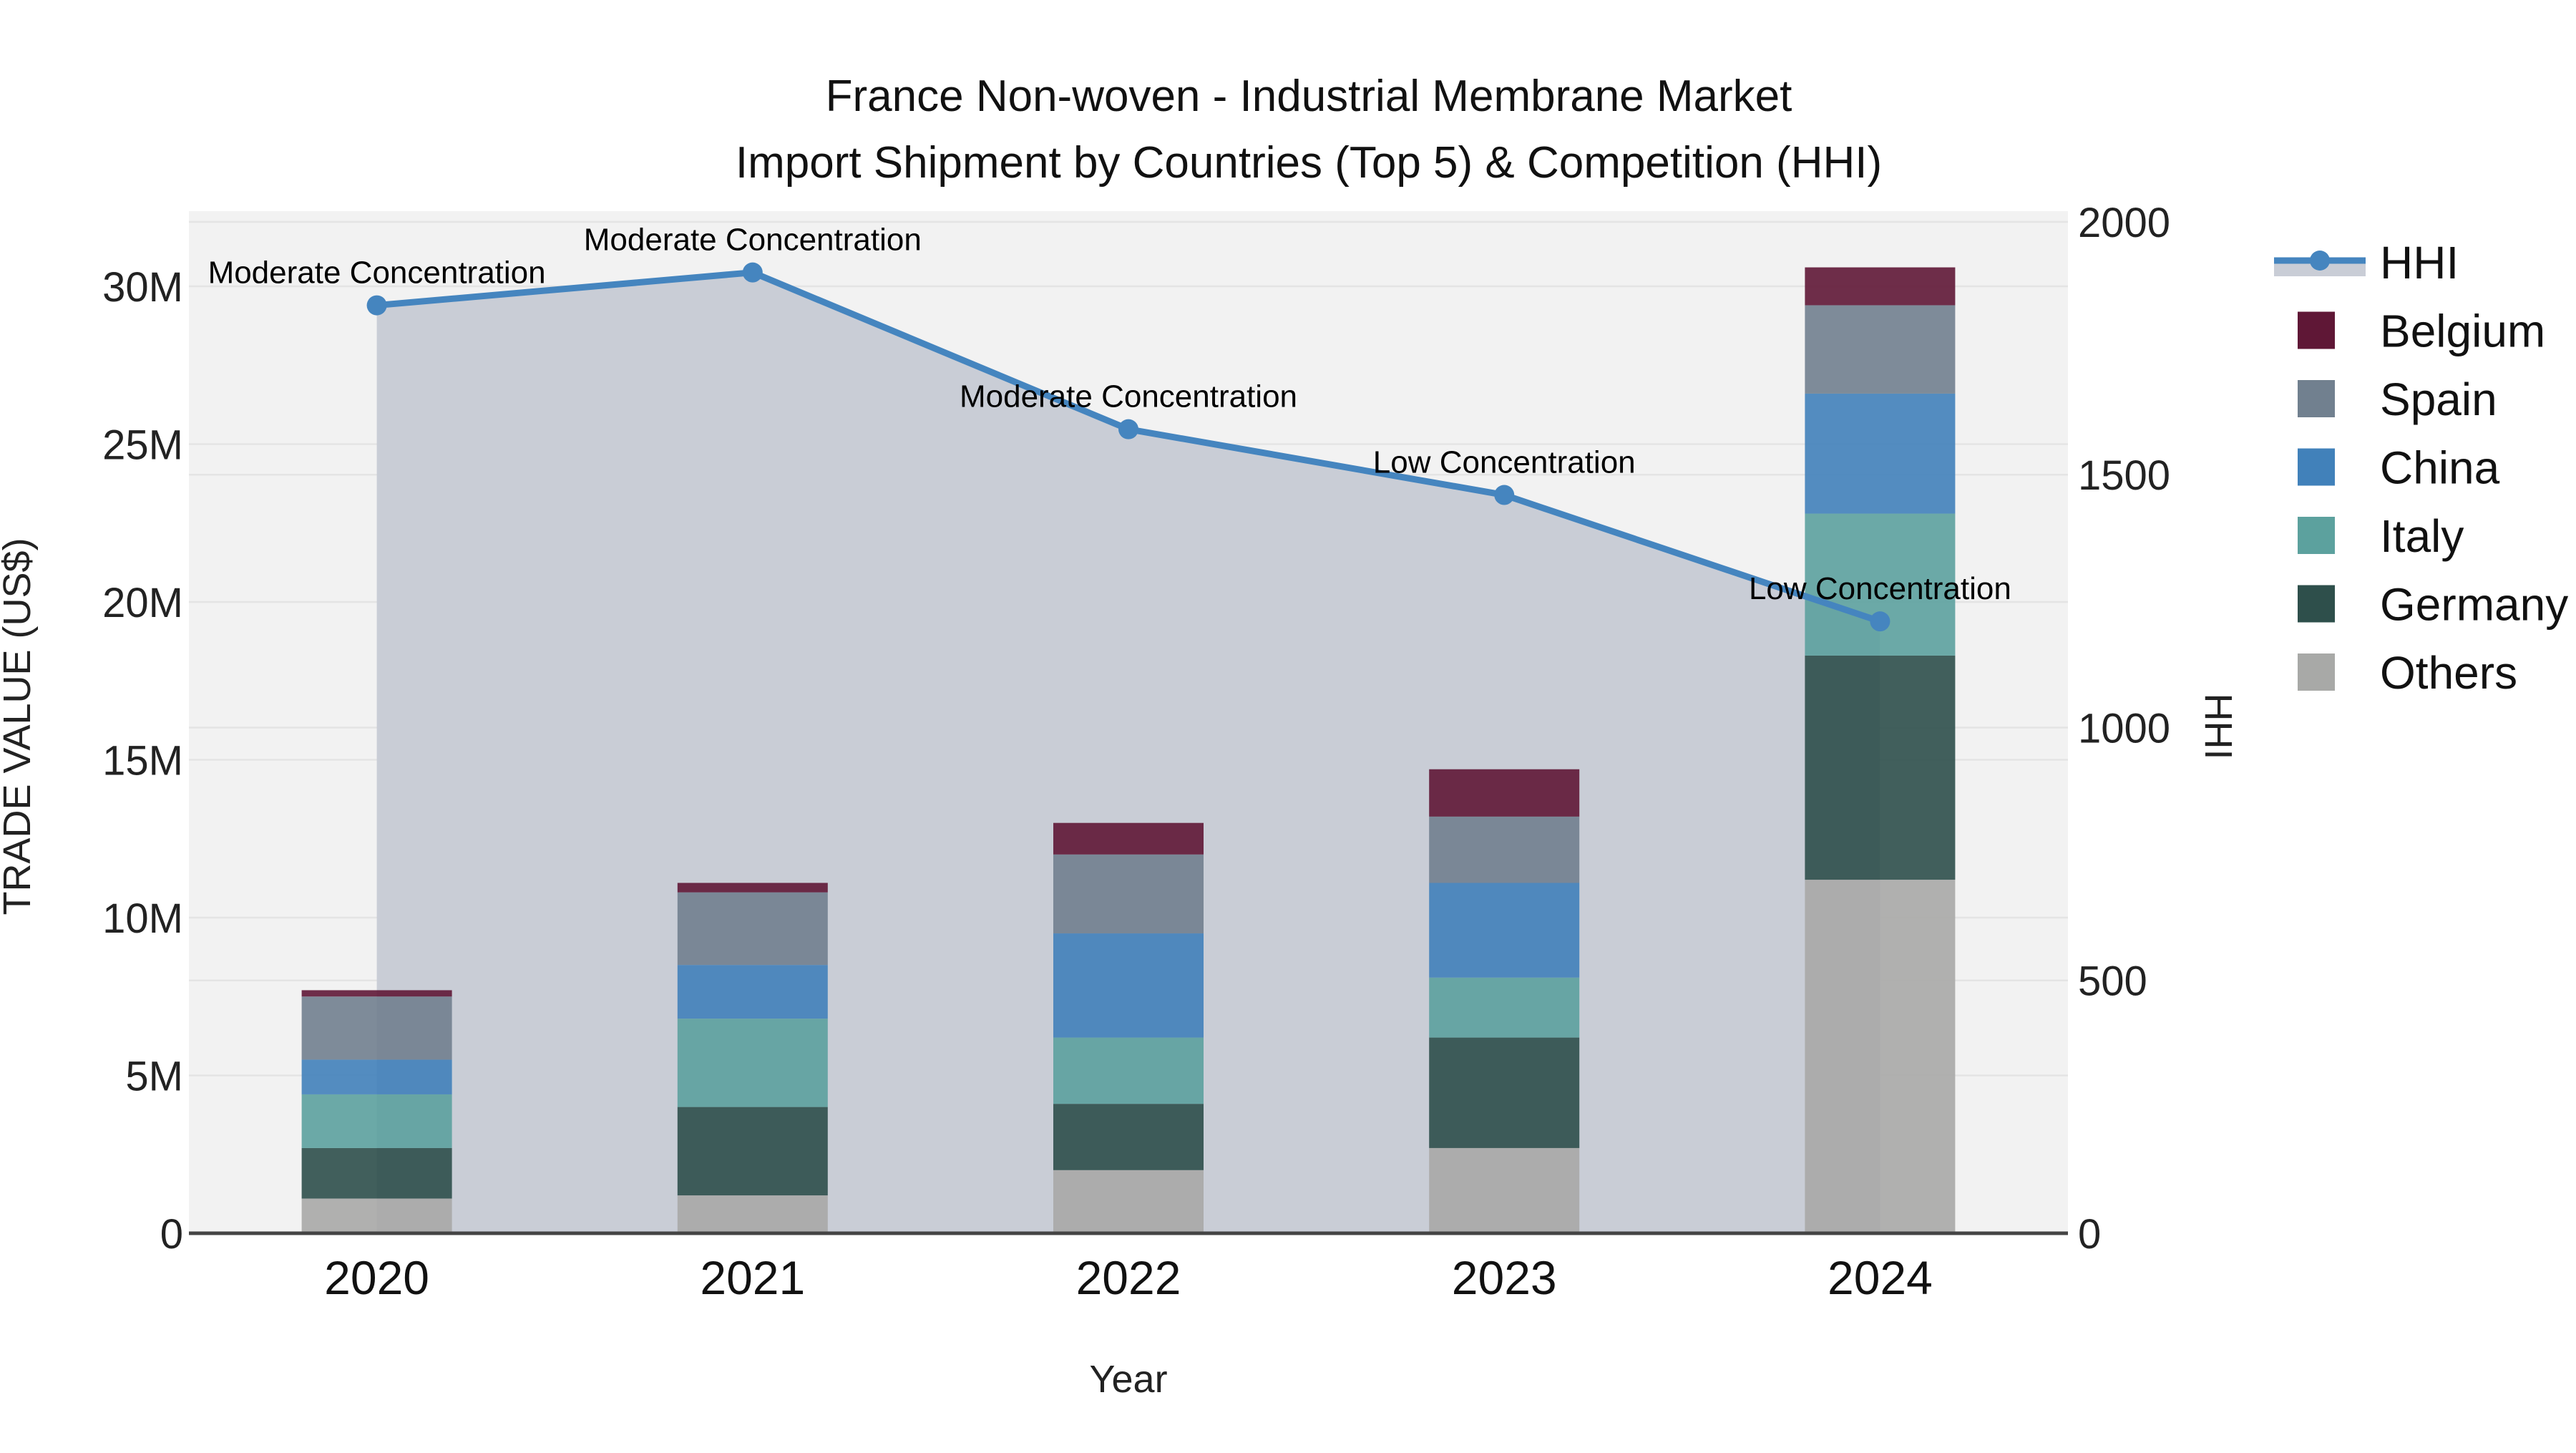  Describe the element at coordinates (2320, 261) in the screenshot. I see `hhi-marker-legend-swatch` at that location.